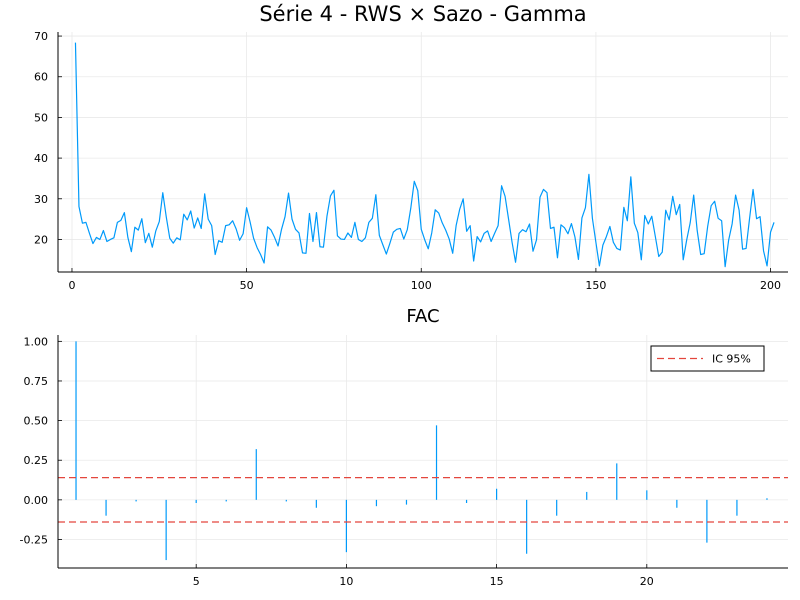 This screenshot has height=600, width=800. I want to click on x-tick-label: 200, so click(770, 285).